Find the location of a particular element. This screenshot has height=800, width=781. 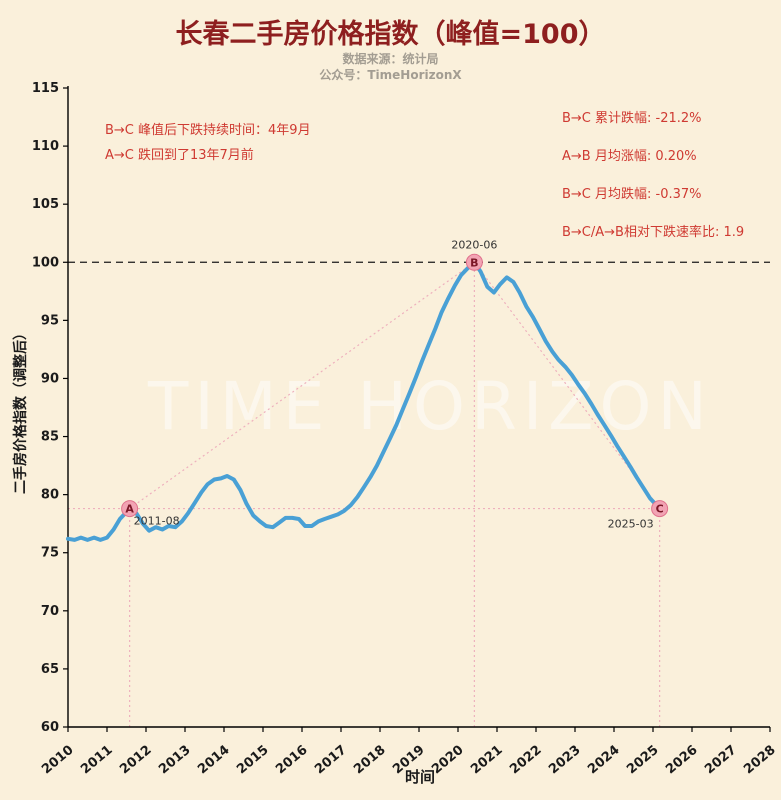

wechat-account-label: 公众号：TimeHorizonX is located at coordinates (390, 75).